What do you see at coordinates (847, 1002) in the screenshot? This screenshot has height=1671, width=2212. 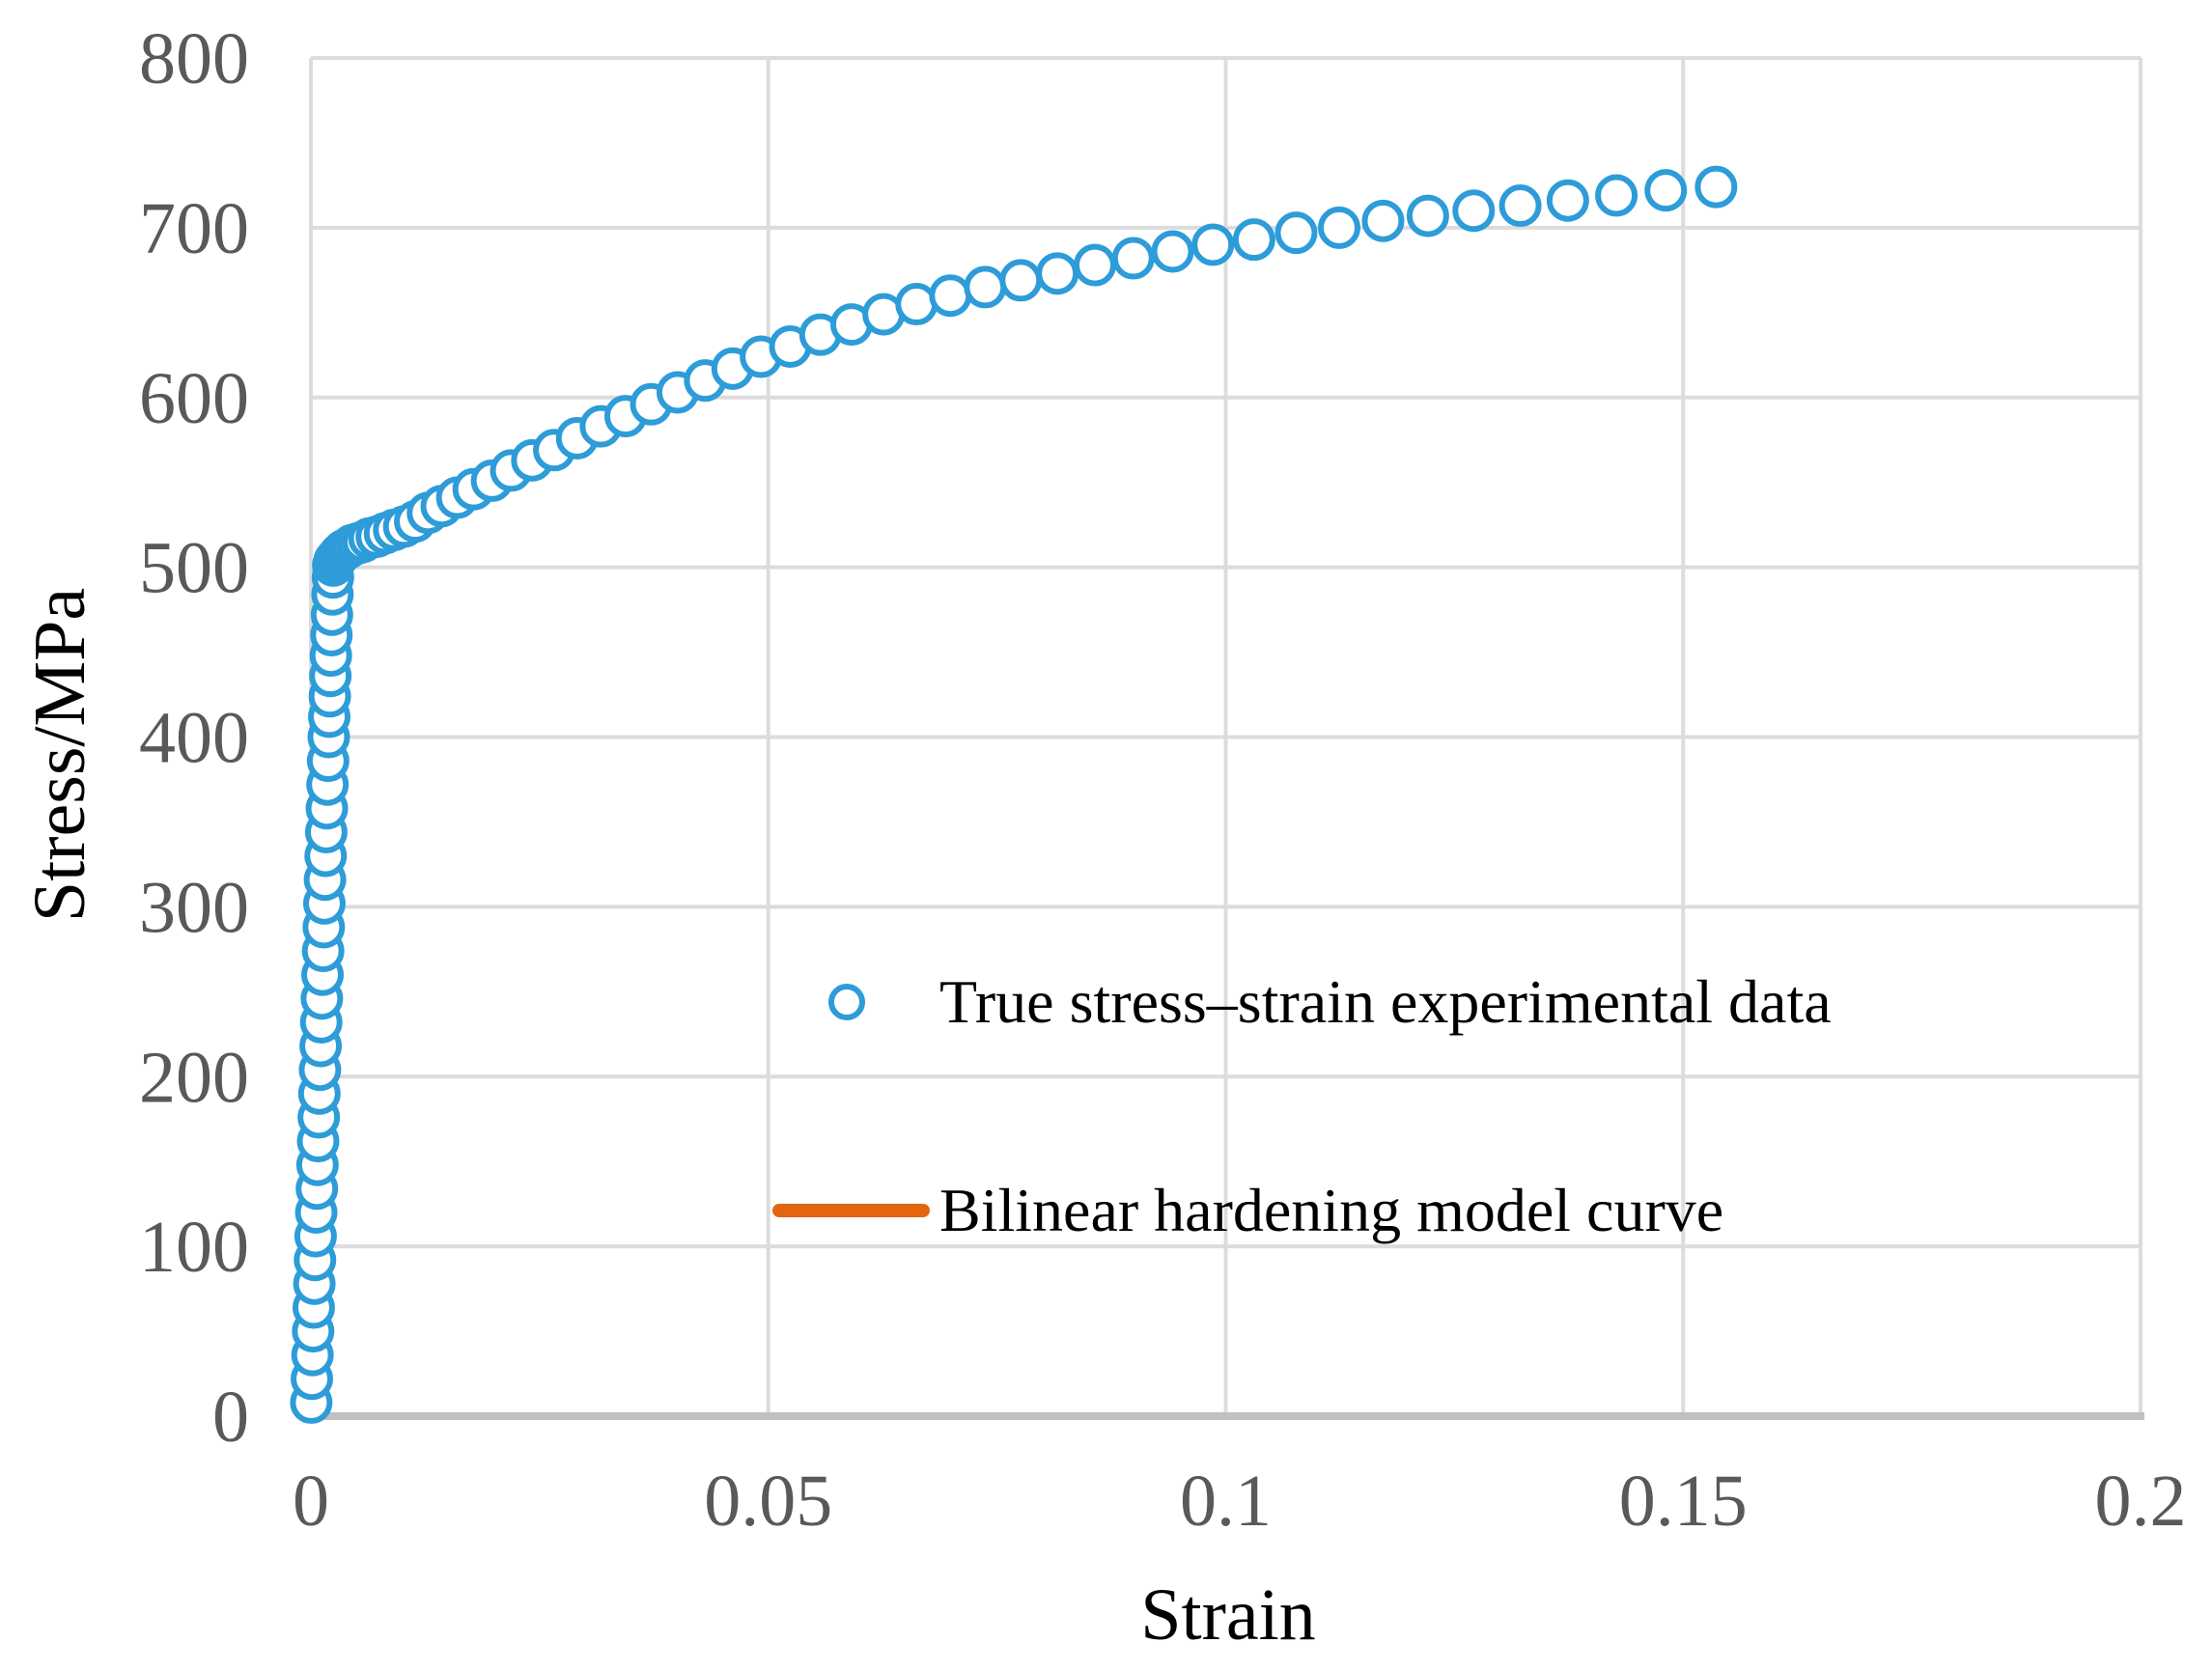 I see `scatter-marker-icon` at bounding box center [847, 1002].